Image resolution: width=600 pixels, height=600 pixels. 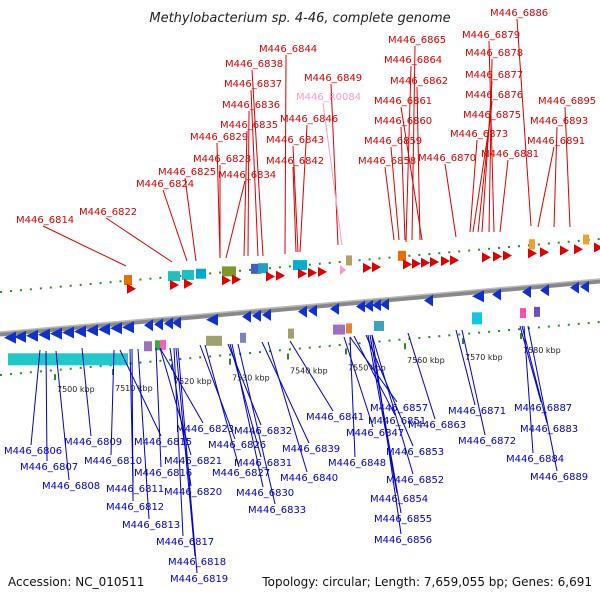 What do you see at coordinates (263, 463) in the screenshot?
I see `reverse-gene-label: M446_6831` at bounding box center [263, 463].